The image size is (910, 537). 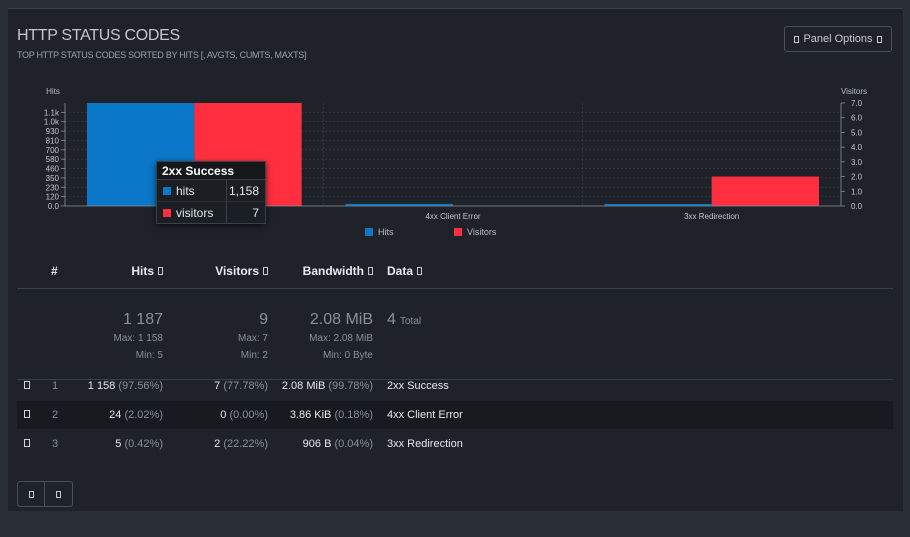 I want to click on prev-icon, so click(x=31, y=494).